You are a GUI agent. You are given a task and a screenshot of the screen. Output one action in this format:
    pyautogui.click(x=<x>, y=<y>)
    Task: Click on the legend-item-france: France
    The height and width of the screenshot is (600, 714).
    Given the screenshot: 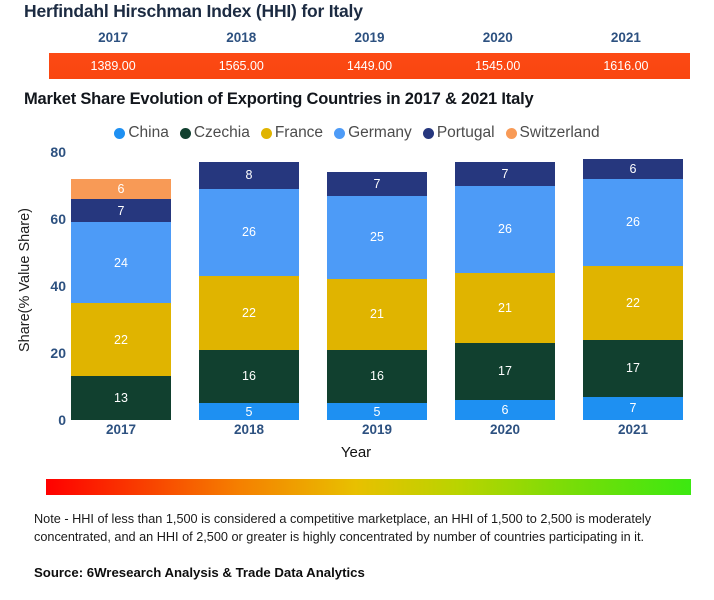 What is the action you would take?
    pyautogui.click(x=292, y=133)
    